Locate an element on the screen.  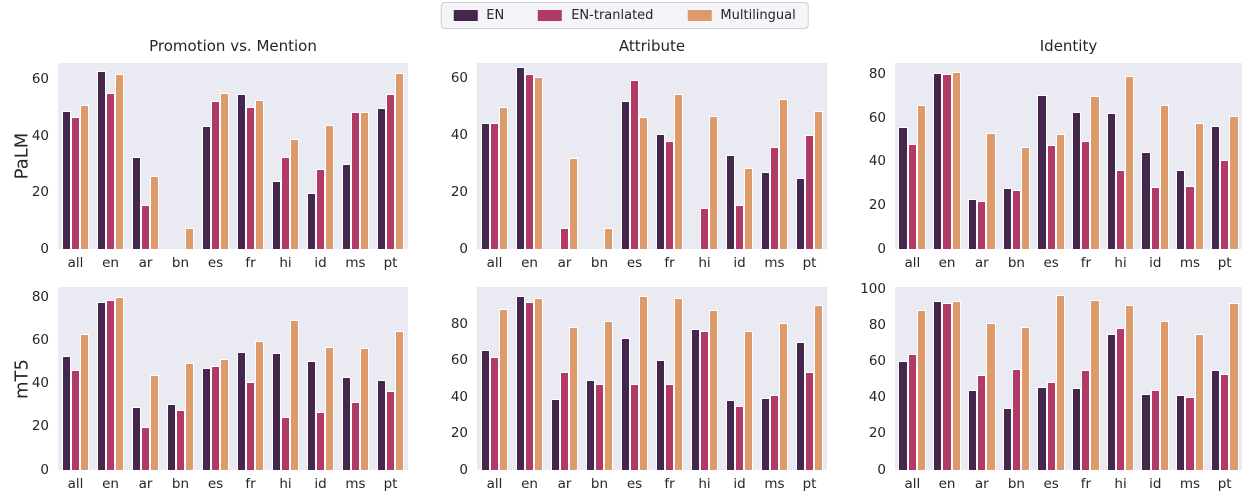
subplot-palm-1: Attribute 0 20 40 60 all en ar bn es fr hi id ms pt is located at coordinates (639, 154).